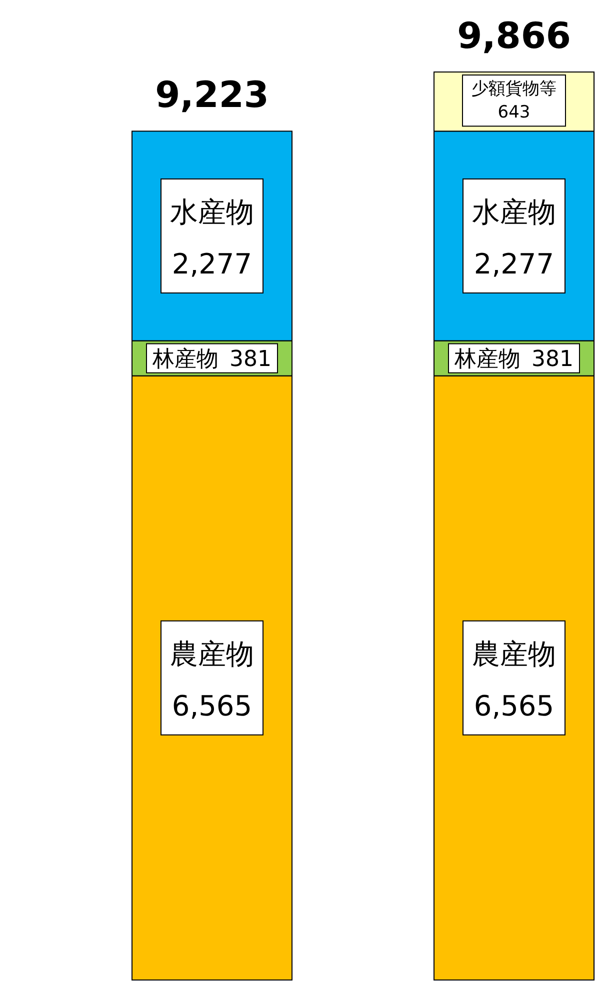 Image resolution: width=595 pixels, height=983 pixels. Describe the element at coordinates (212, 95) in the screenshot. I see `total: 9,223` at that location.